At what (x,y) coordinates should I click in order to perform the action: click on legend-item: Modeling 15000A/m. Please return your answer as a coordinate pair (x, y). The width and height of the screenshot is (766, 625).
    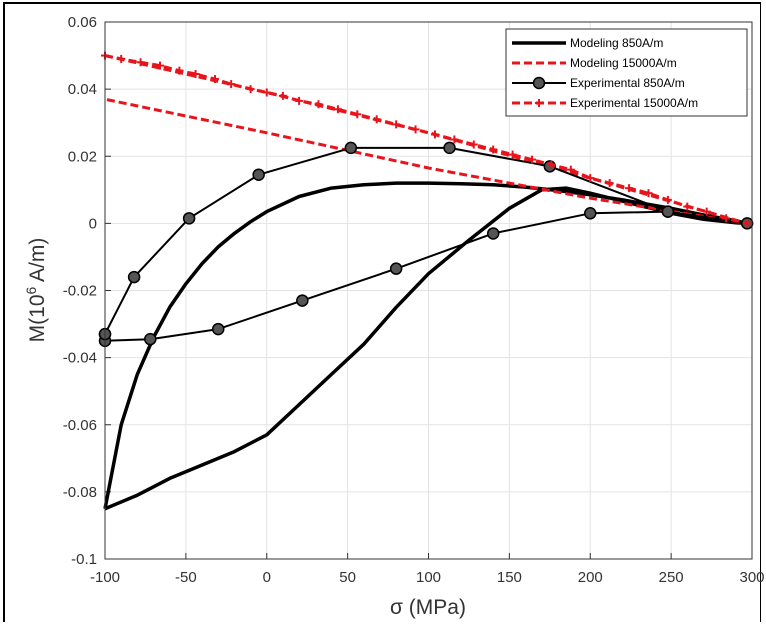
    Looking at the image, I should click on (594, 63).